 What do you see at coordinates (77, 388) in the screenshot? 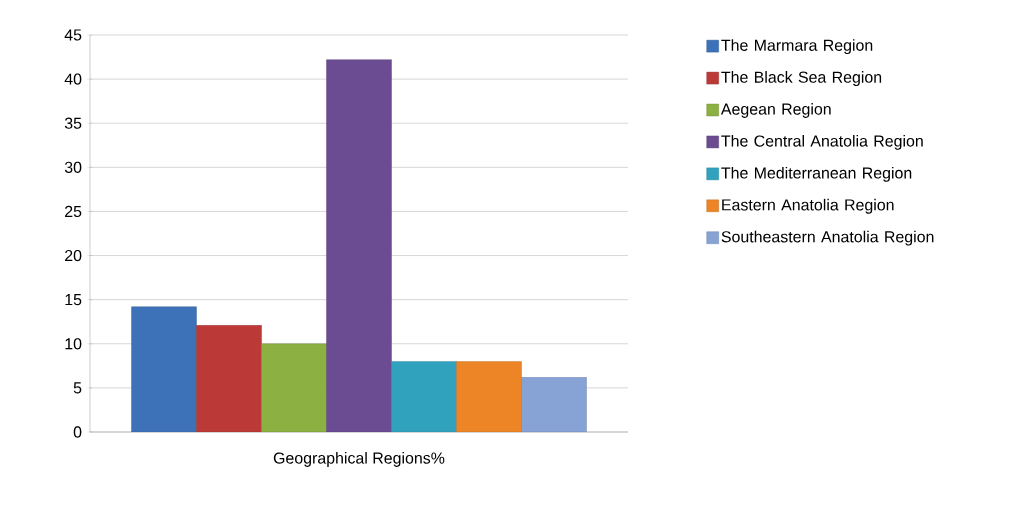
I see `y-tick-label: 5` at bounding box center [77, 388].